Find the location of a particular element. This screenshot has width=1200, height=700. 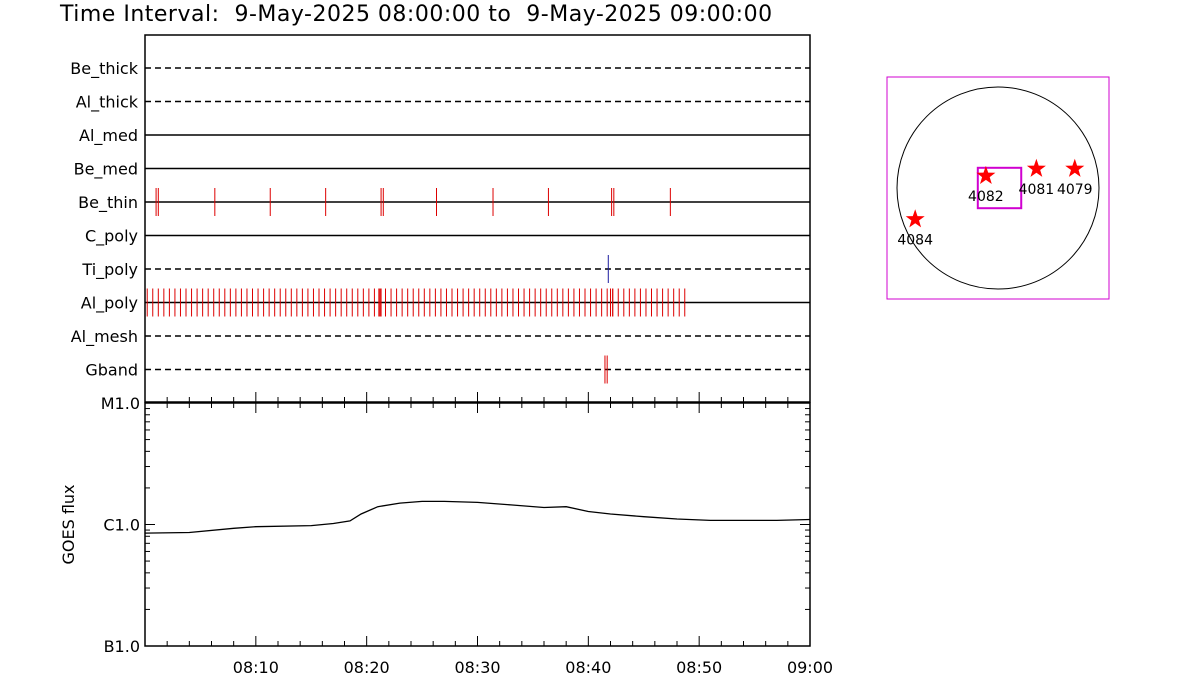

row-label: C_poly is located at coordinates (111, 237).